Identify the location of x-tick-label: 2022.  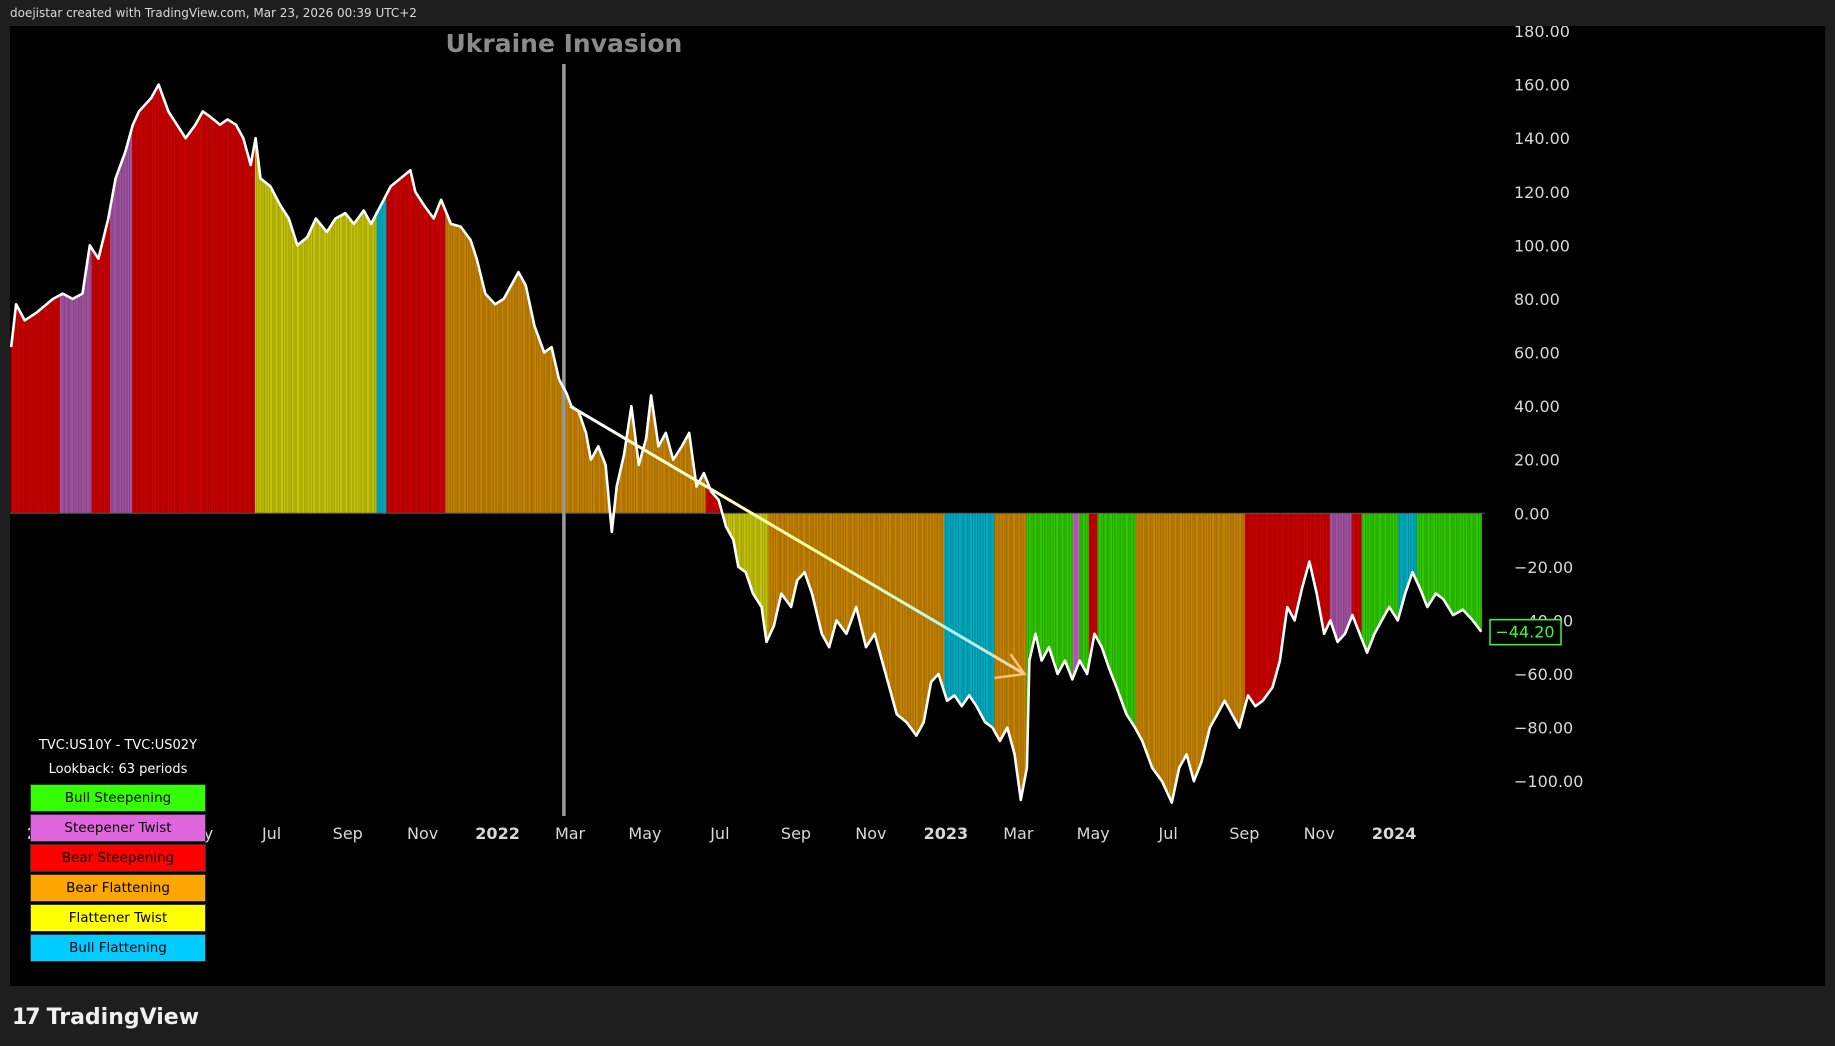
(497, 833).